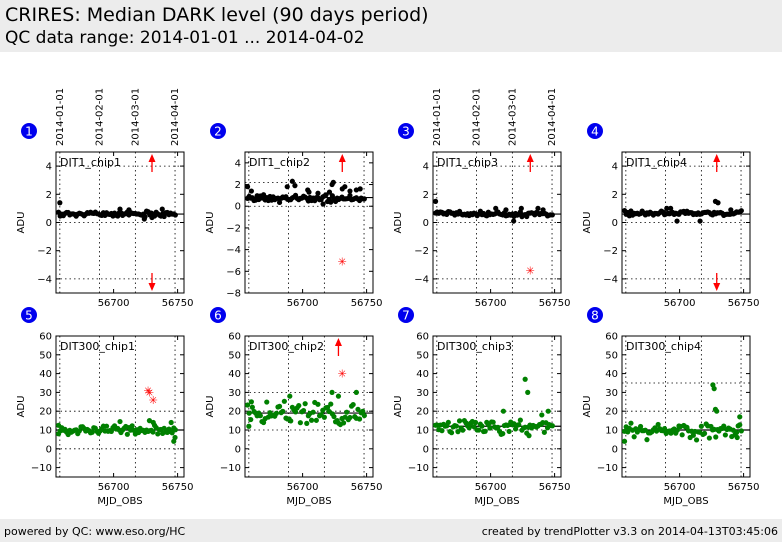 The height and width of the screenshot is (542, 782). What do you see at coordinates (49, 167) in the screenshot?
I see `y-tick-label: 4` at bounding box center [49, 167].